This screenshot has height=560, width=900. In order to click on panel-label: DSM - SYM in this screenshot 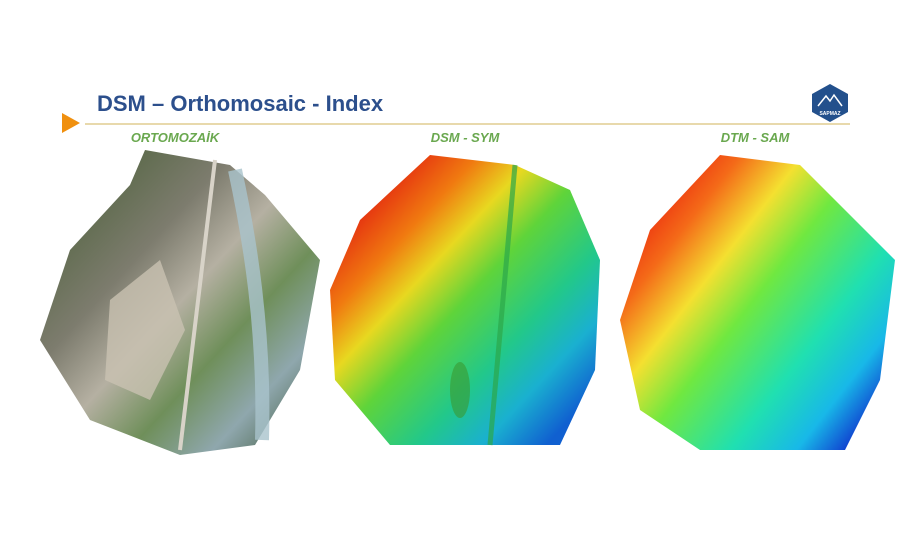, I will do `click(466, 137)`.